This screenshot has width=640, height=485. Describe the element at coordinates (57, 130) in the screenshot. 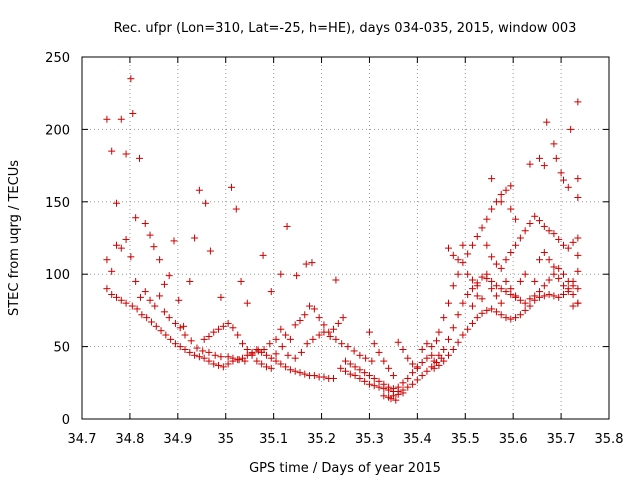

I see `y-tick-label: 200` at that location.